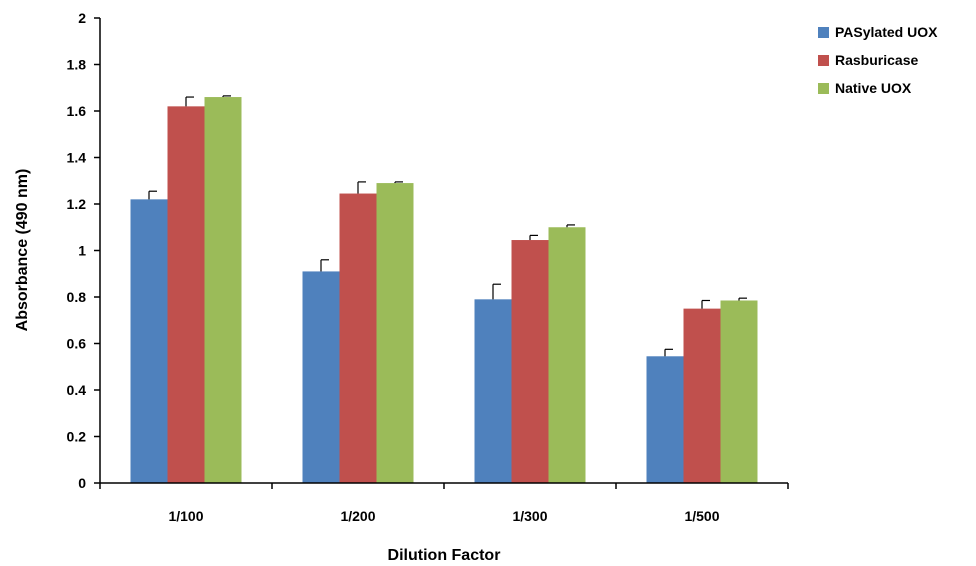 This screenshot has width=976, height=566. Describe the element at coordinates (444, 503) in the screenshot. I see `x-axis: 1/100 1/200 1/300 1/500` at that location.